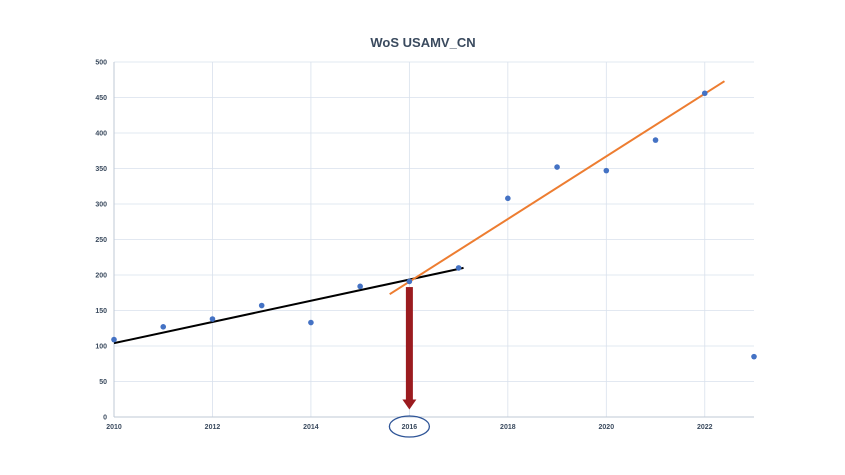 This screenshot has width=845, height=475. I want to click on chart-title: WoS USAMV_CN, so click(422, 42).